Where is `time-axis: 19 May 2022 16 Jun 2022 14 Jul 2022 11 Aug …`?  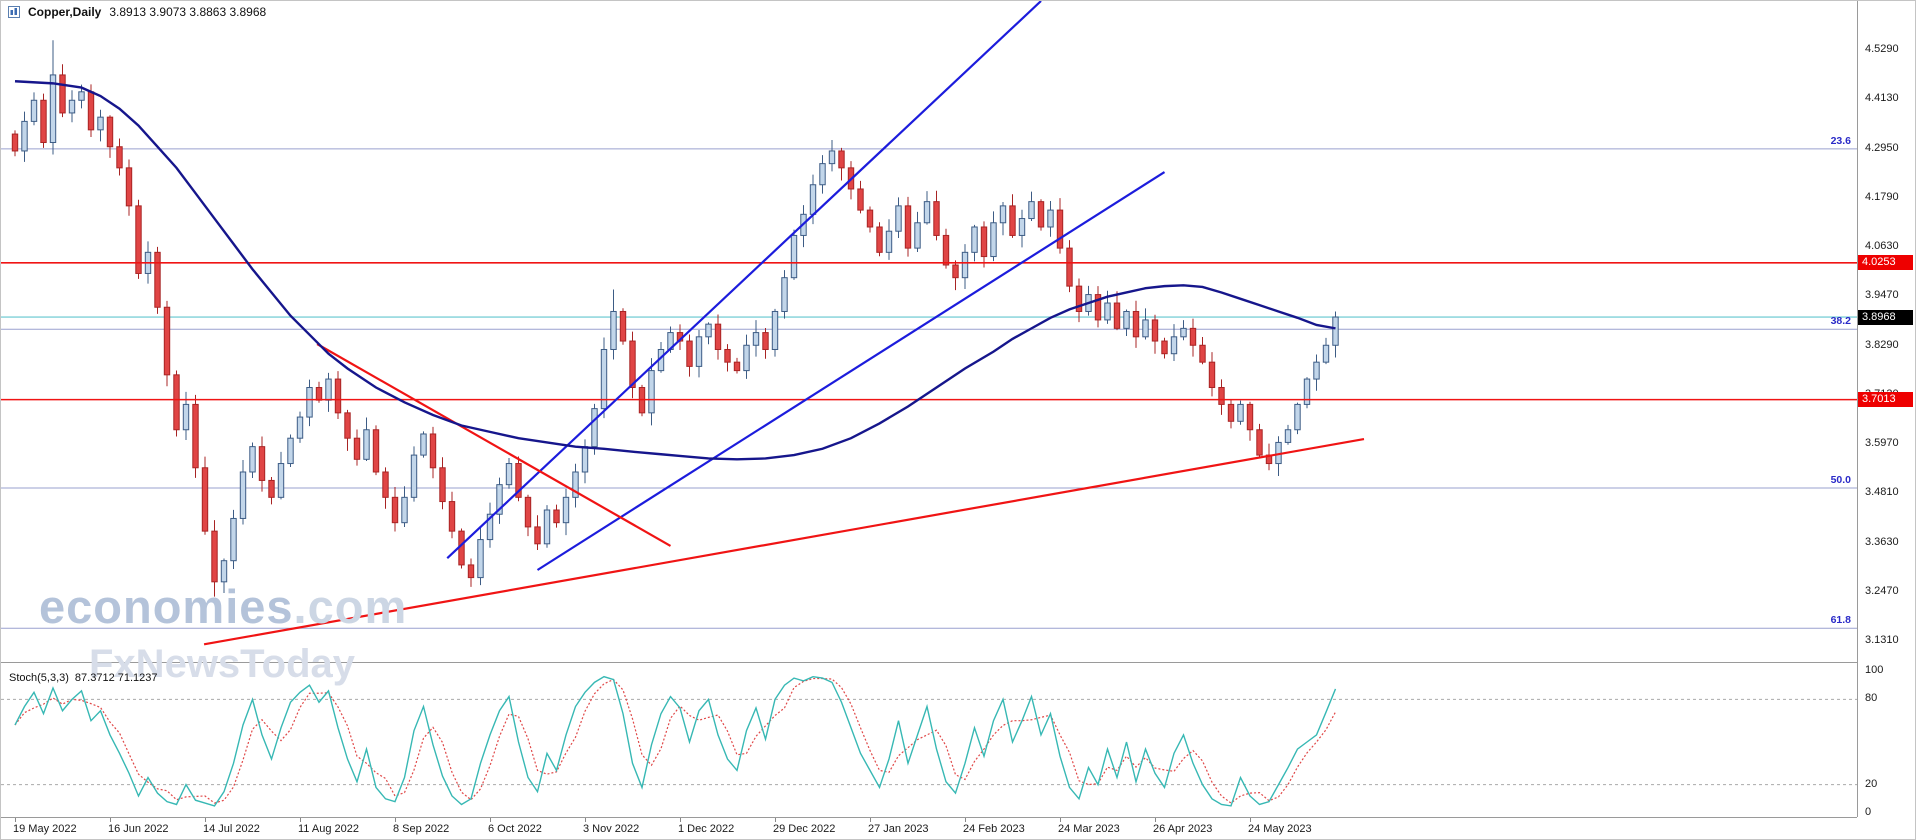 time-axis: 19 May 2022 16 Jun 2022 14 Jul 2022 11 Aug … is located at coordinates (958, 828).